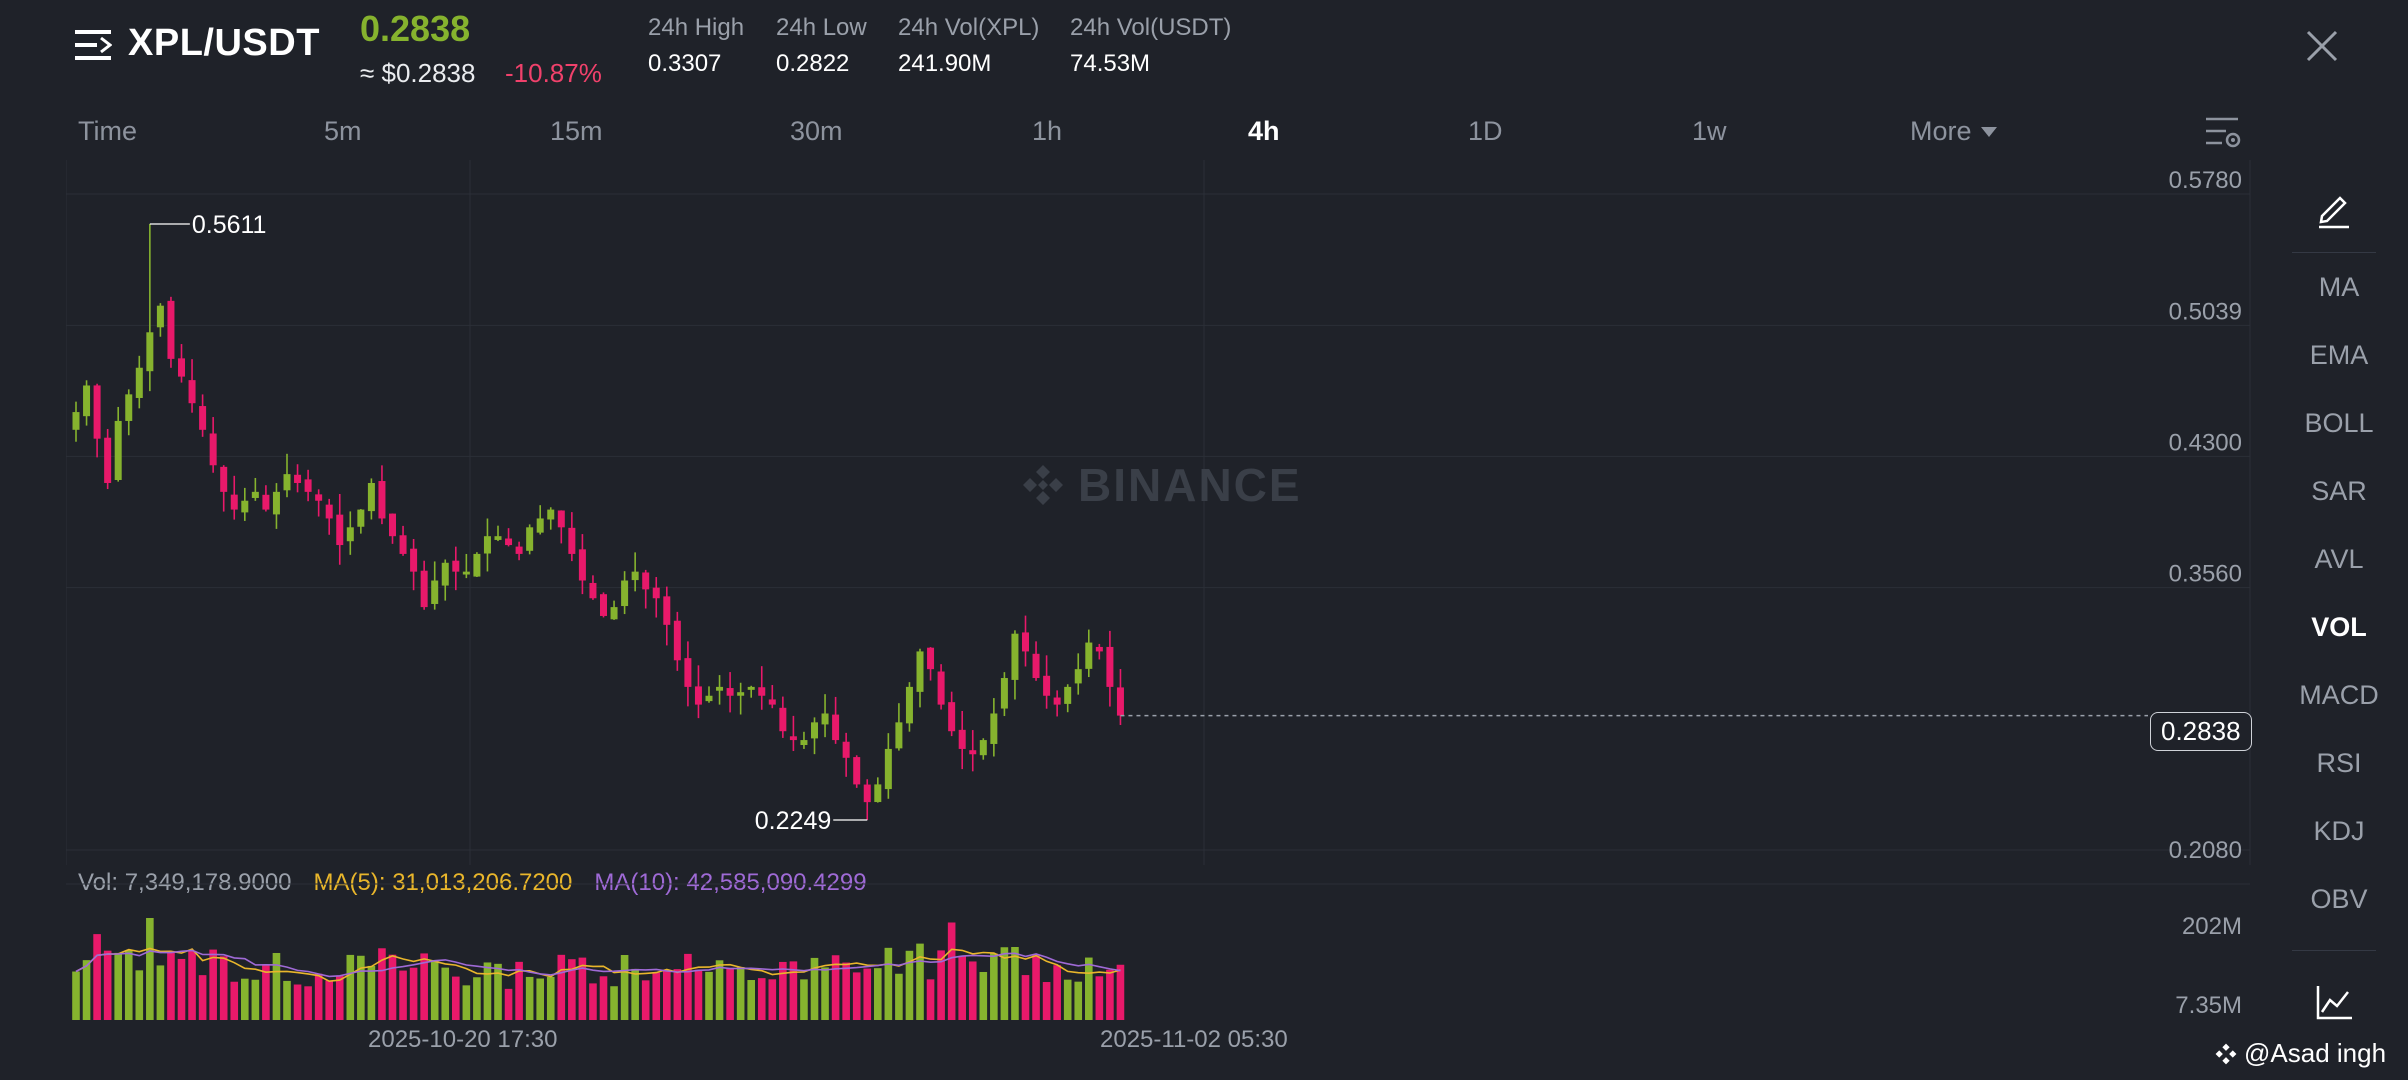  Describe the element at coordinates (2322, 46) in the screenshot. I see `close-icon` at that location.